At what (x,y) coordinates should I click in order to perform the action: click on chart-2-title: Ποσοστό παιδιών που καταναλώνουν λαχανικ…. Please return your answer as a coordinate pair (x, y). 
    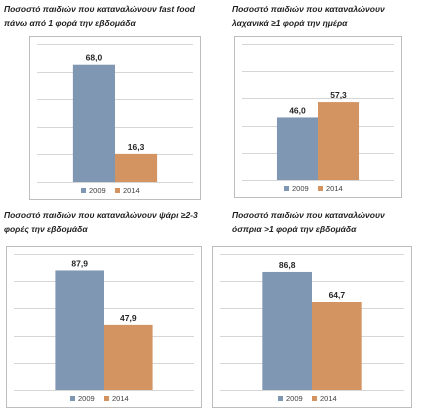
    Looking at the image, I should click on (308, 16).